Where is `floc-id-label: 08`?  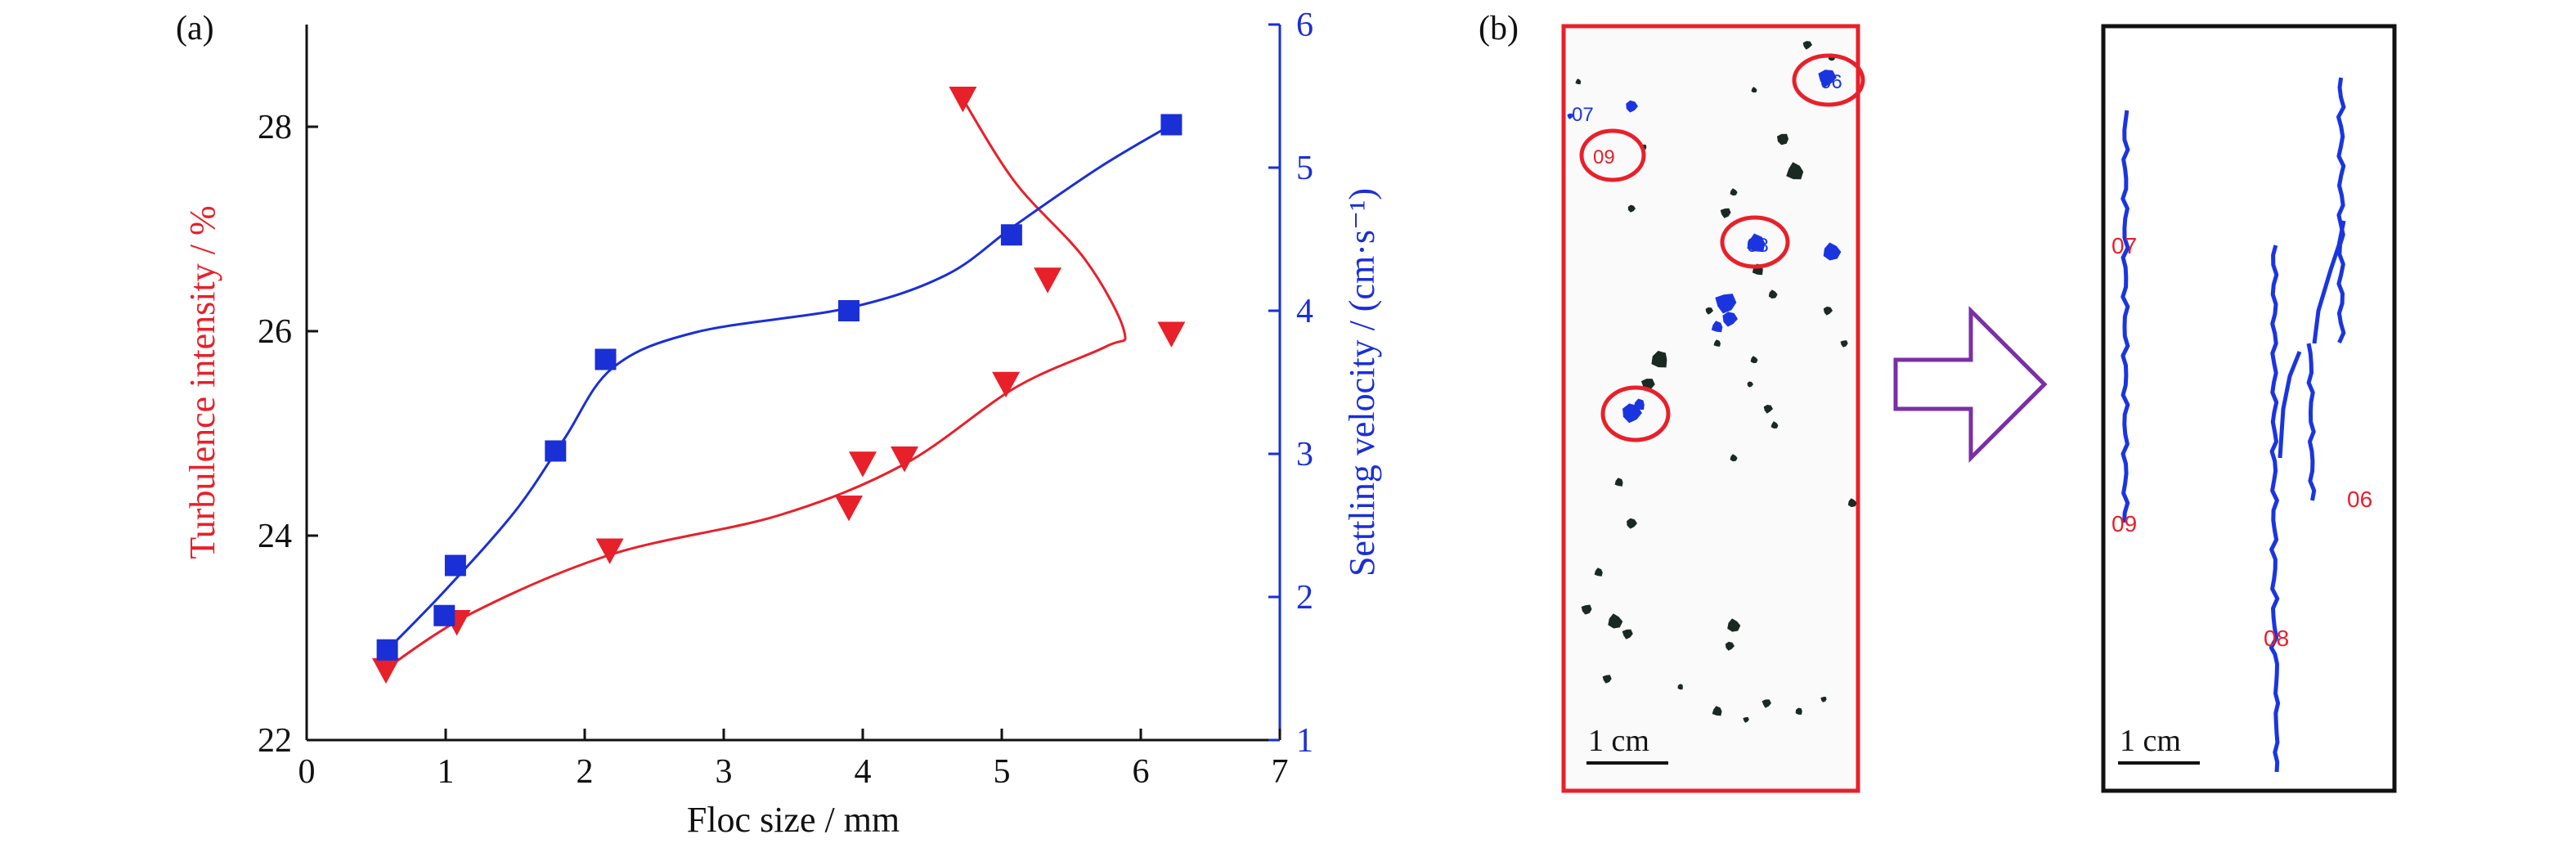 floc-id-label: 08 is located at coordinates (1758, 246).